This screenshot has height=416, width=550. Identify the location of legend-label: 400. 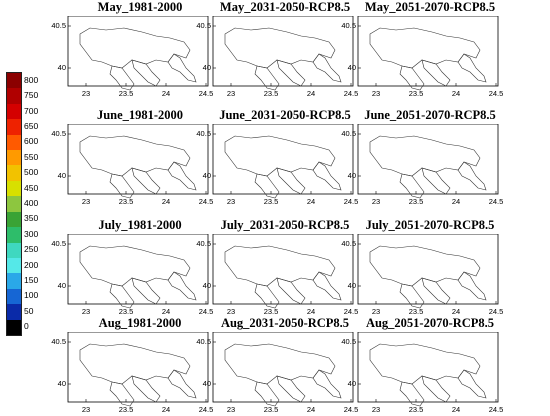
(31, 203).